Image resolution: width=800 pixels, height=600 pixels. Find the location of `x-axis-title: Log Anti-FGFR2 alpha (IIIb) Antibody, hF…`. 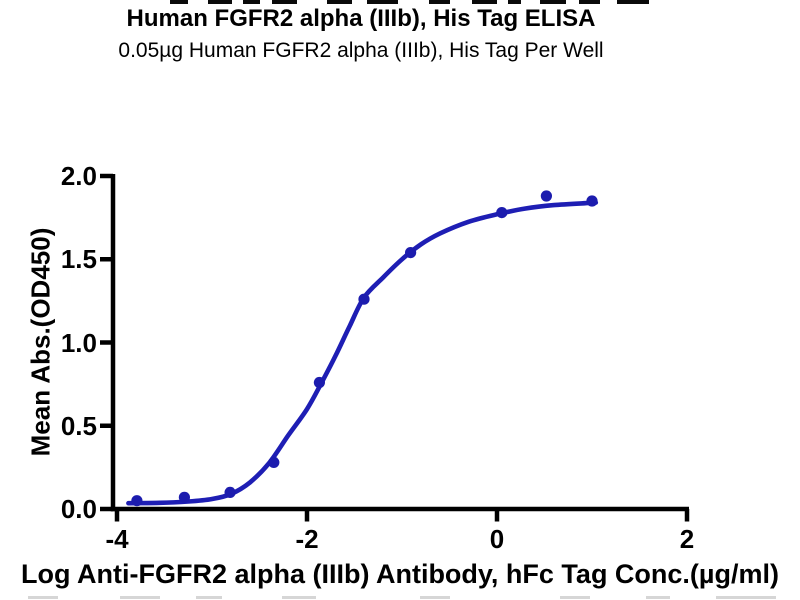

x-axis-title: Log Anti-FGFR2 alpha (IIIb) Antibody, hF… is located at coordinates (400, 574).